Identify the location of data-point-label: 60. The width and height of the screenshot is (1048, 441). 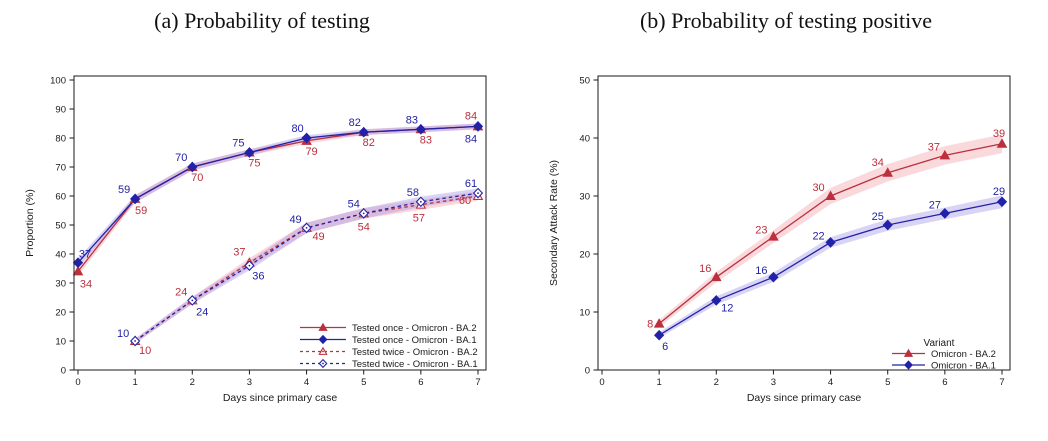
(465, 201).